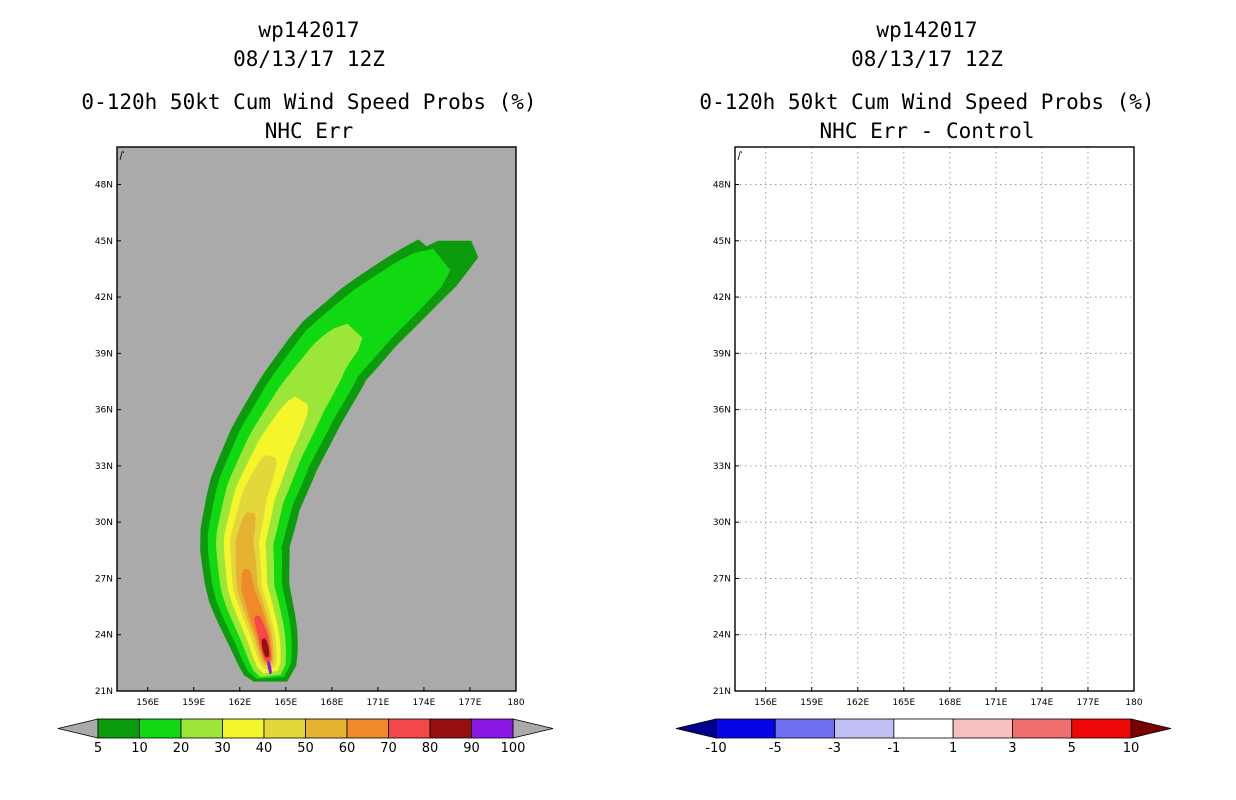 The height and width of the screenshot is (800, 1236). What do you see at coordinates (927, 30) in the screenshot?
I see `right-title-storm: wp142017` at bounding box center [927, 30].